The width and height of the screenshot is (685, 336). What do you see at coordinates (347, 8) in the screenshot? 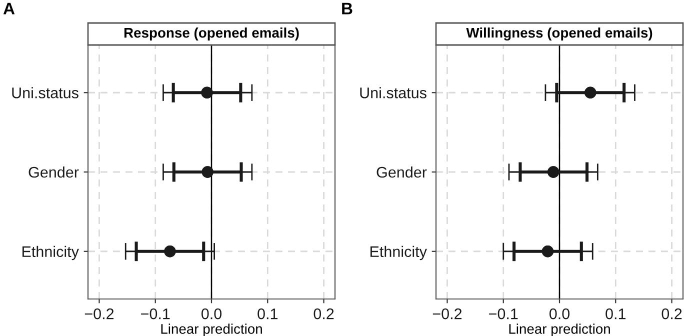
I see `text: B` at bounding box center [347, 8].